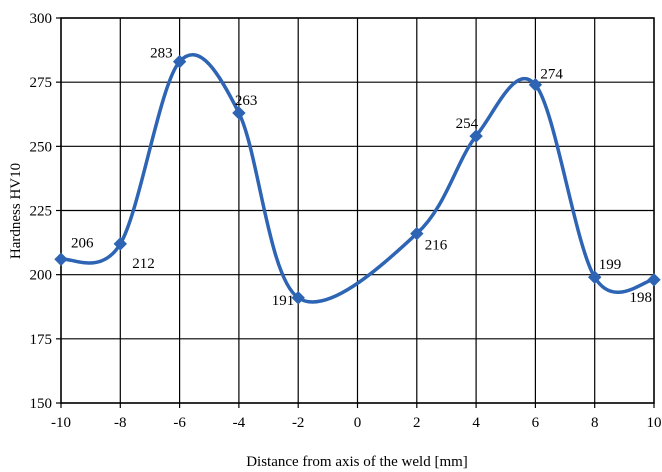  Describe the element at coordinates (467, 124) in the screenshot. I see `data-label: 254` at that location.